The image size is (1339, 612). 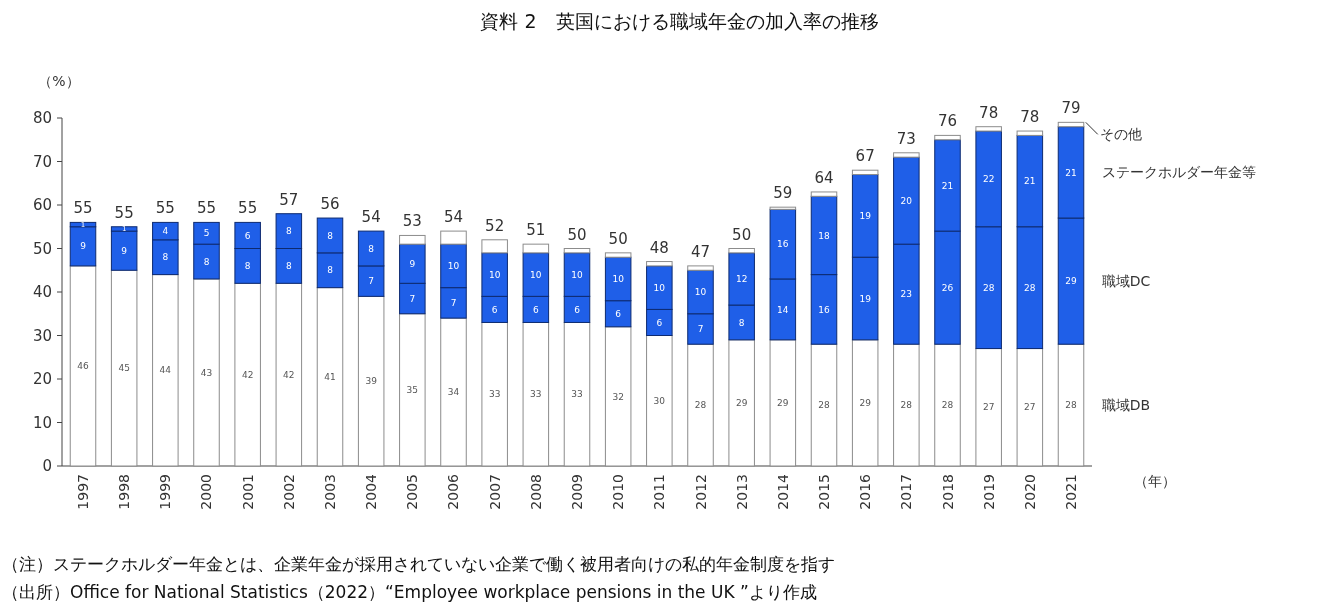 What do you see at coordinates (42, 248) in the screenshot?
I see `y-tick-label: 50` at bounding box center [42, 248].